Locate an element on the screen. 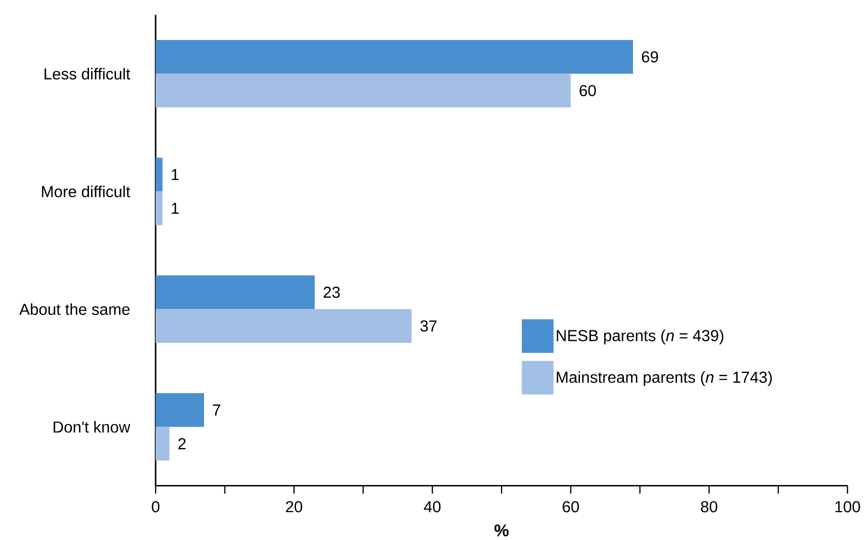  data-label: 7 is located at coordinates (216, 410).